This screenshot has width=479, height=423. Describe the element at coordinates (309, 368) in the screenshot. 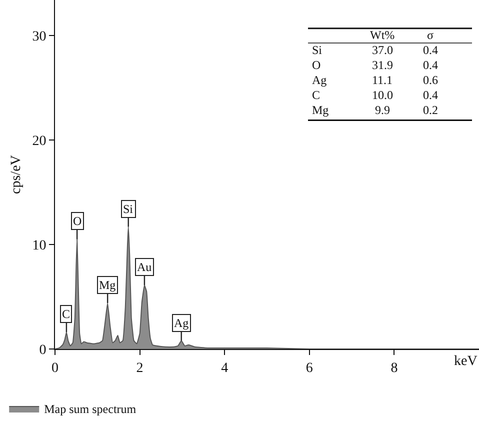

I see `x-tick-label: 6` at that location.